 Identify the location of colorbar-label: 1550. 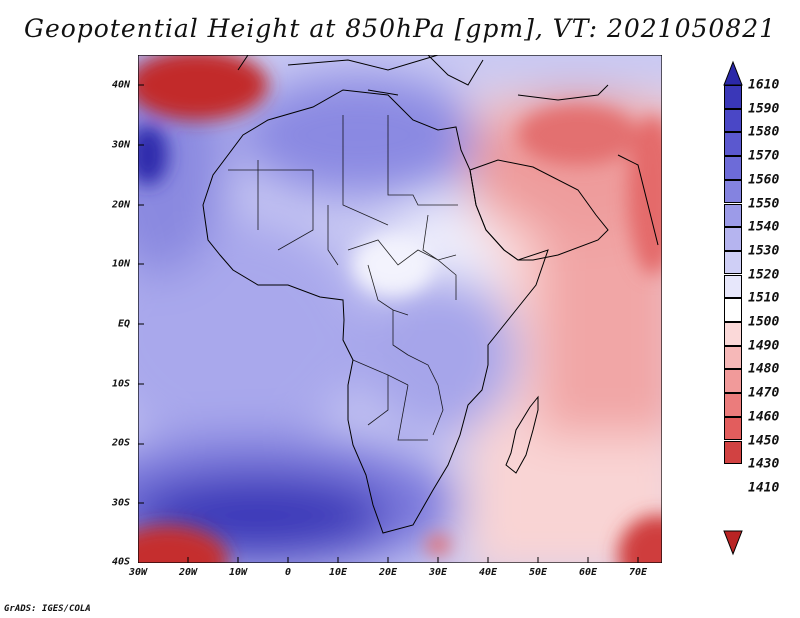
(764, 203).